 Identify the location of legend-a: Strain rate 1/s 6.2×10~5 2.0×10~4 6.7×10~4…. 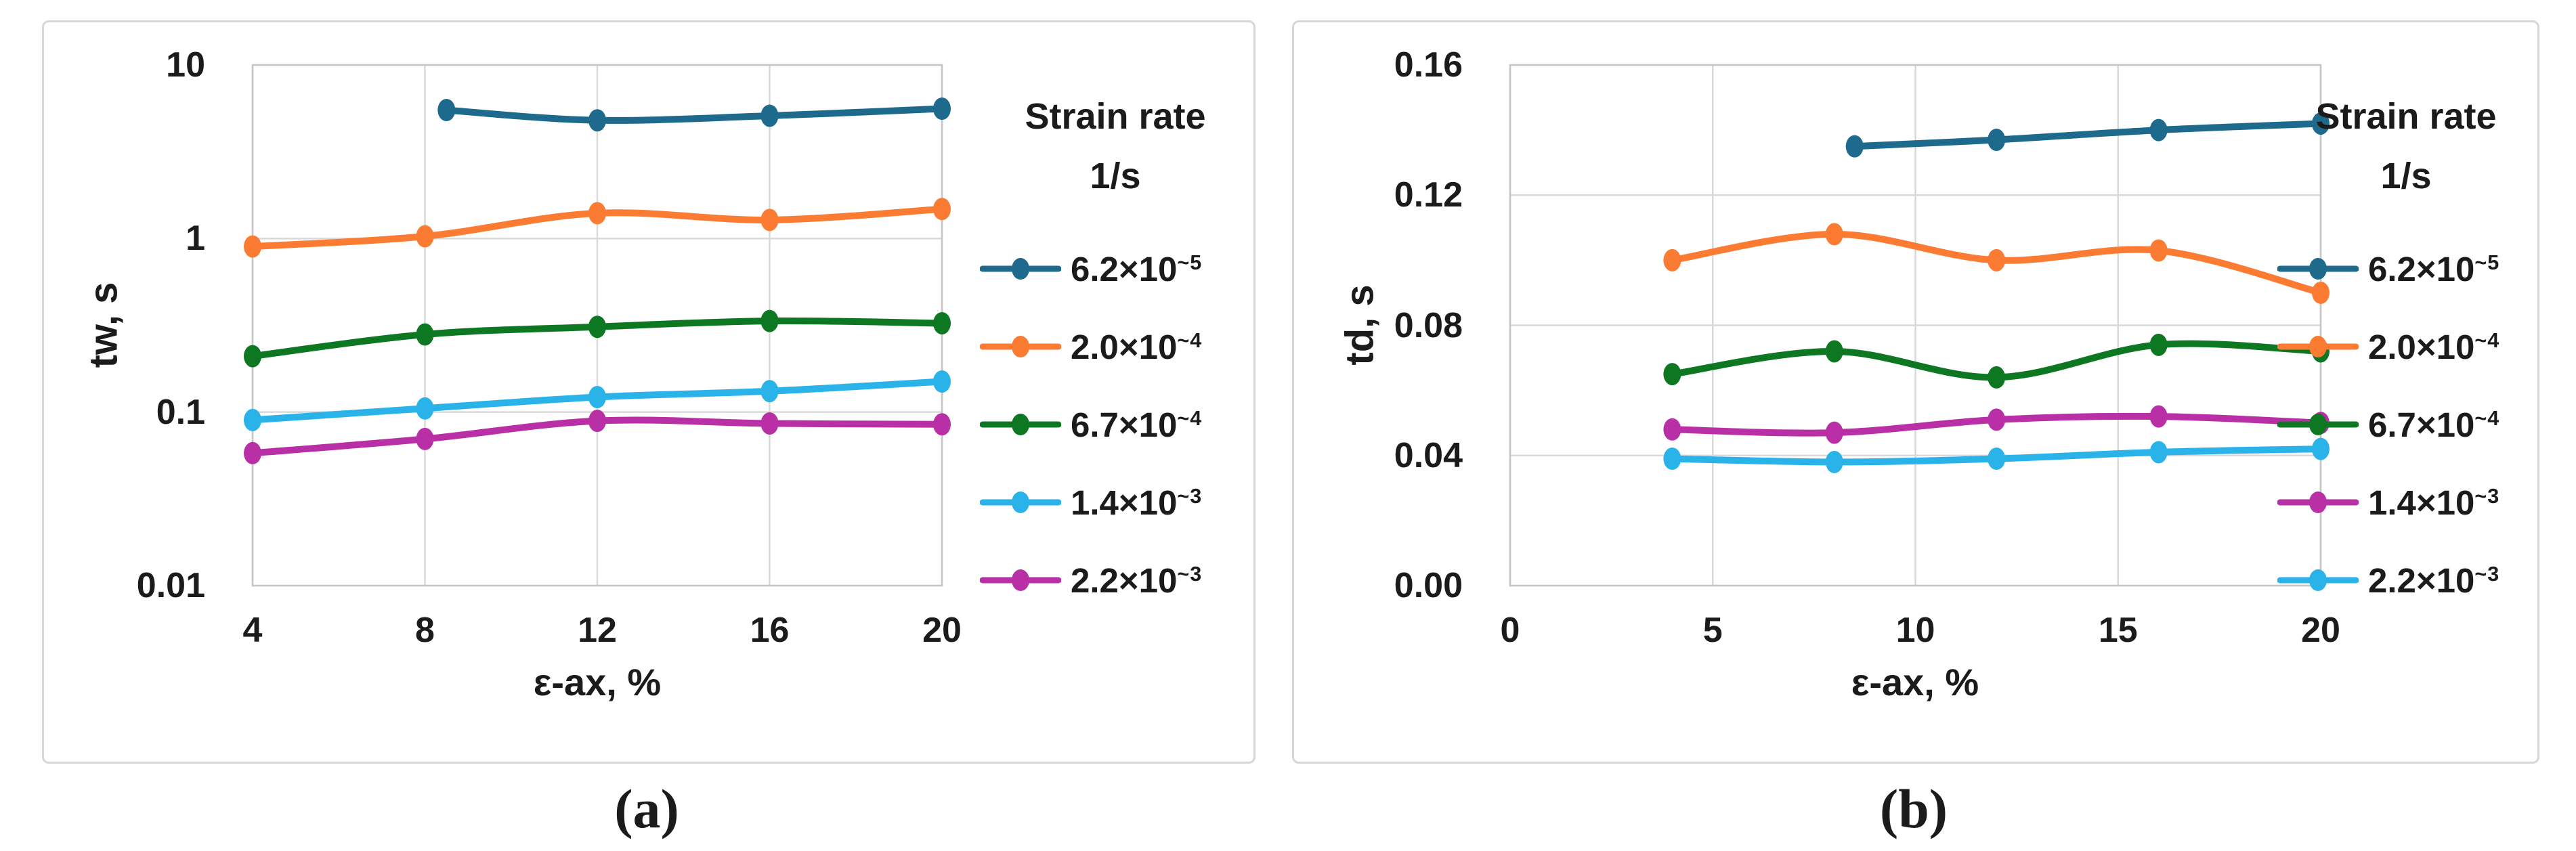
(1115, 360).